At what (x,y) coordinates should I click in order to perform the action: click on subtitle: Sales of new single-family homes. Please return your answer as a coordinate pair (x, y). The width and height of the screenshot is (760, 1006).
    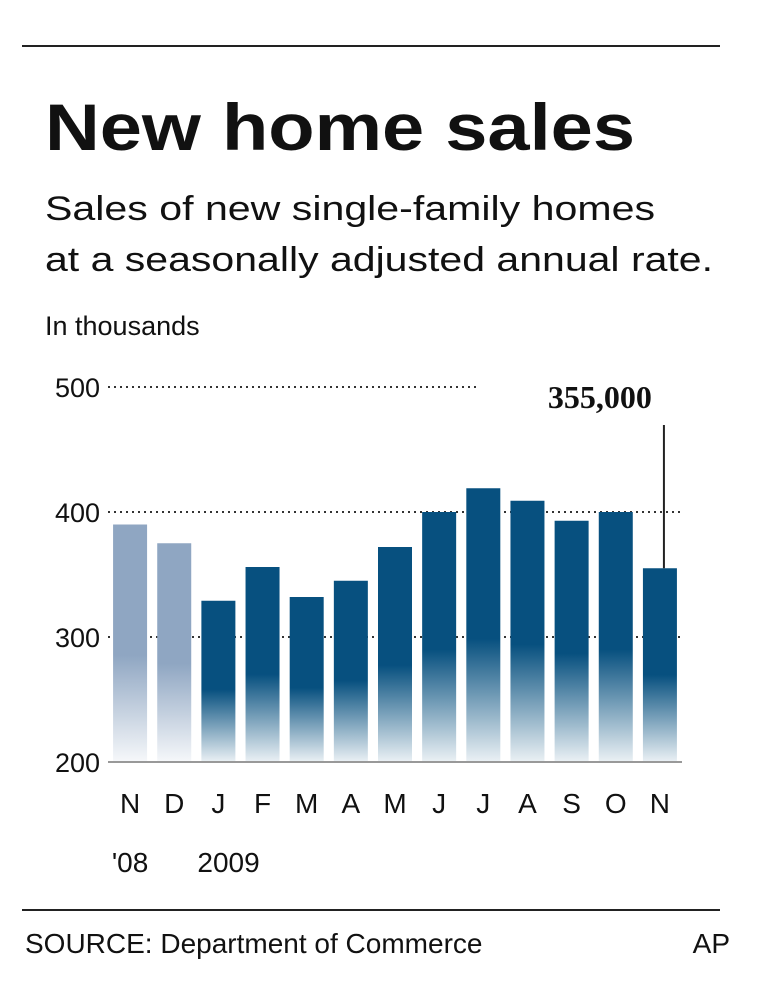
    Looking at the image, I should click on (350, 209).